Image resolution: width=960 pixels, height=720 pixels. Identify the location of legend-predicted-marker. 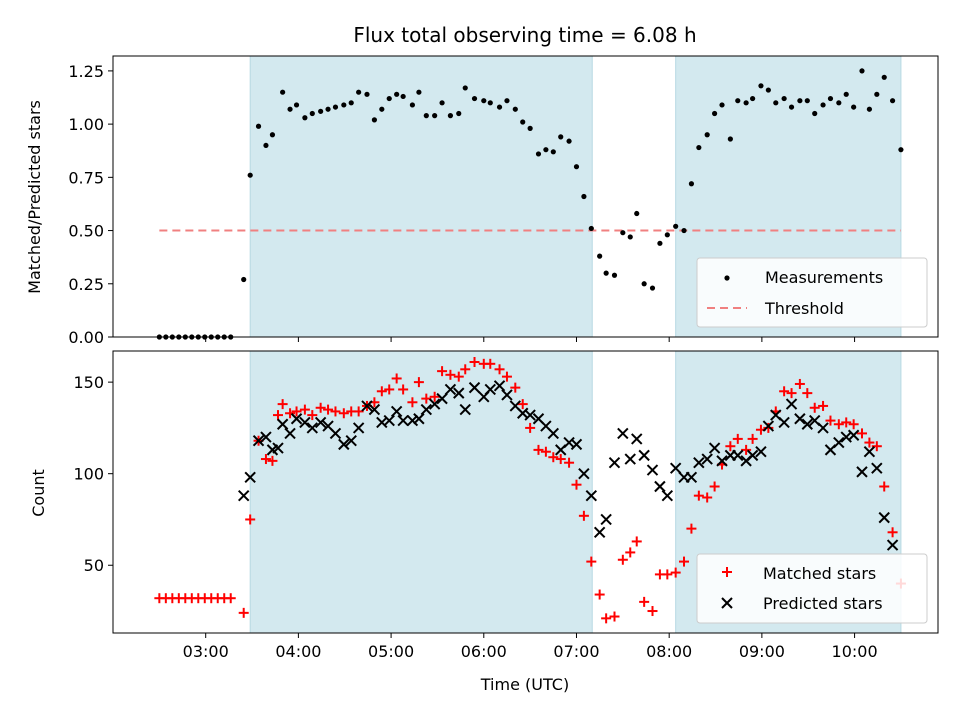
(727, 603).